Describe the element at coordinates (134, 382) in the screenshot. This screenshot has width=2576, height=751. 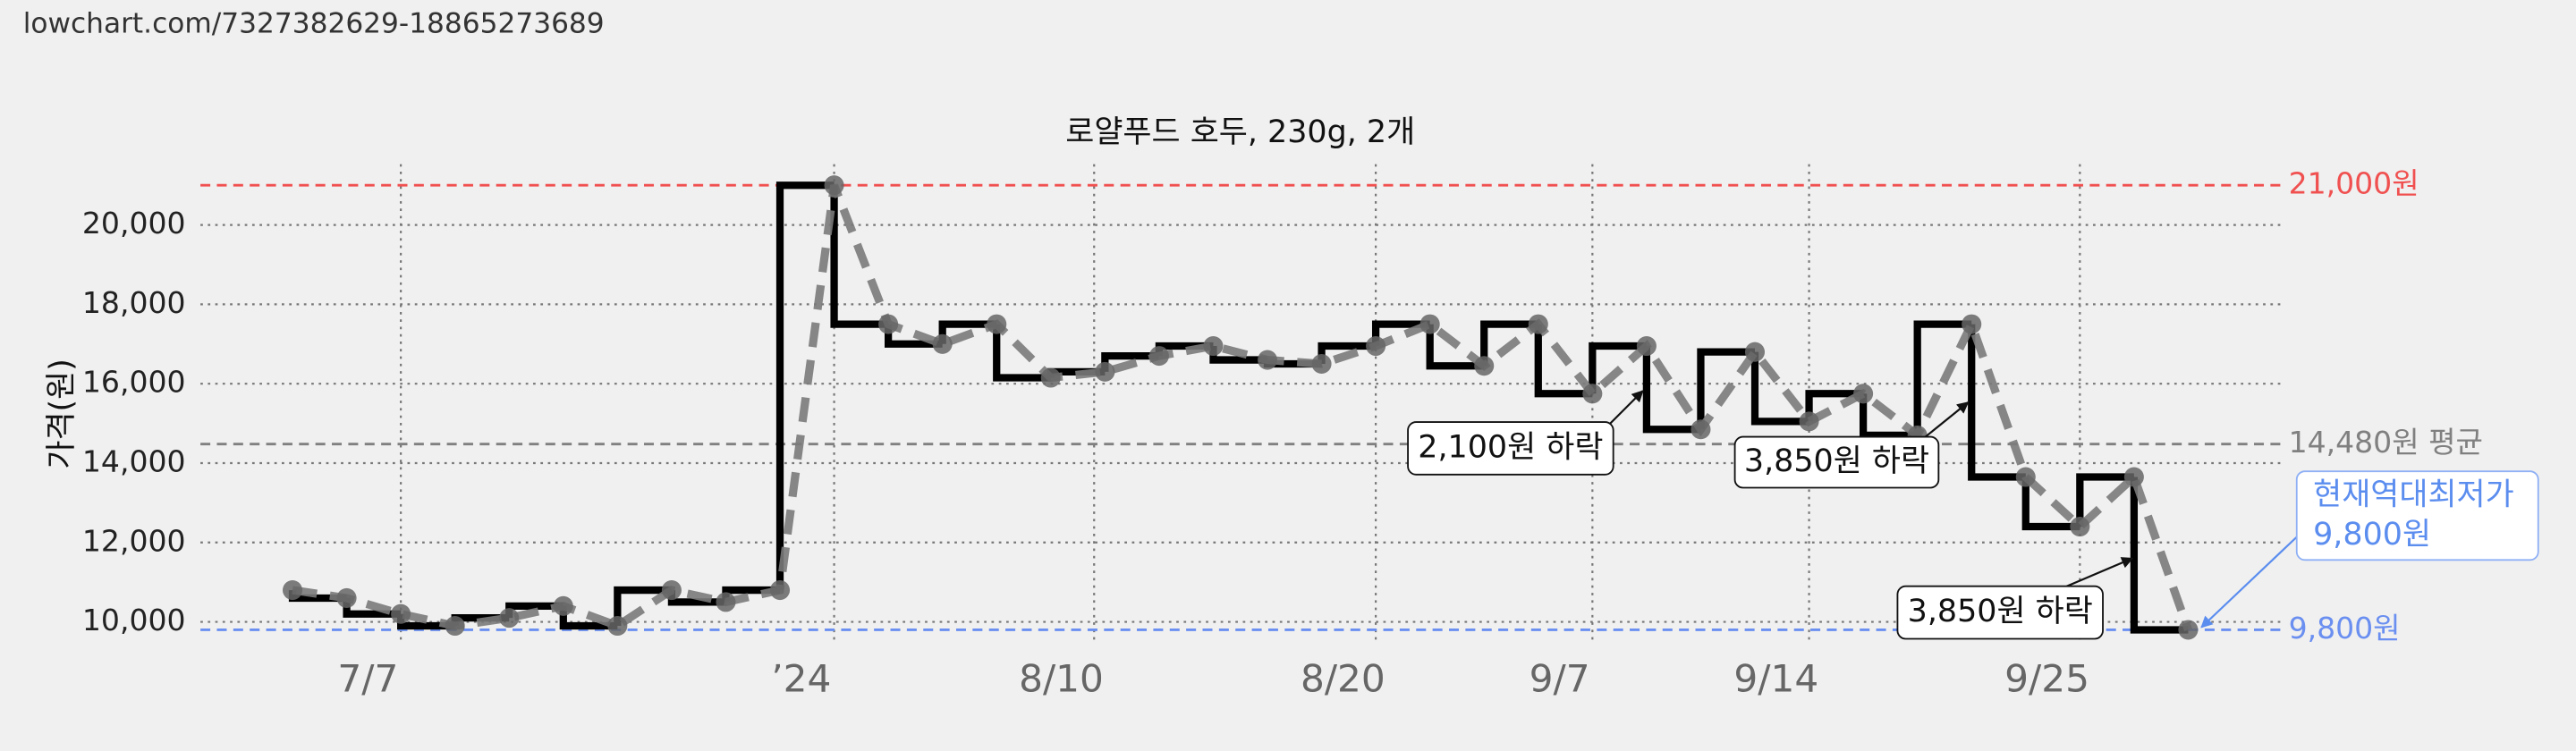
I see `y-tick-label: 16,000` at that location.